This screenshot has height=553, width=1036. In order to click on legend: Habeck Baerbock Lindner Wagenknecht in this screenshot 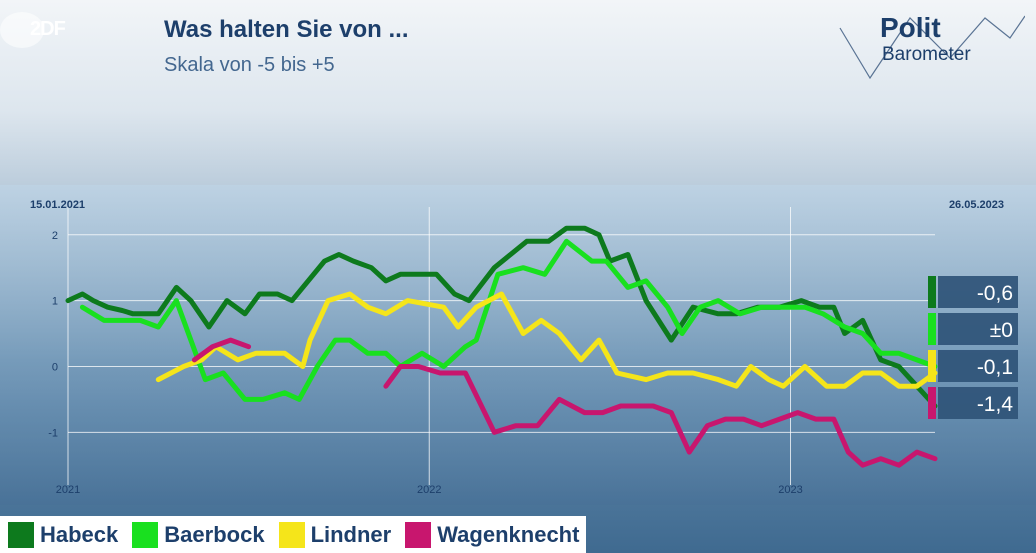, I will do `click(293, 534)`.